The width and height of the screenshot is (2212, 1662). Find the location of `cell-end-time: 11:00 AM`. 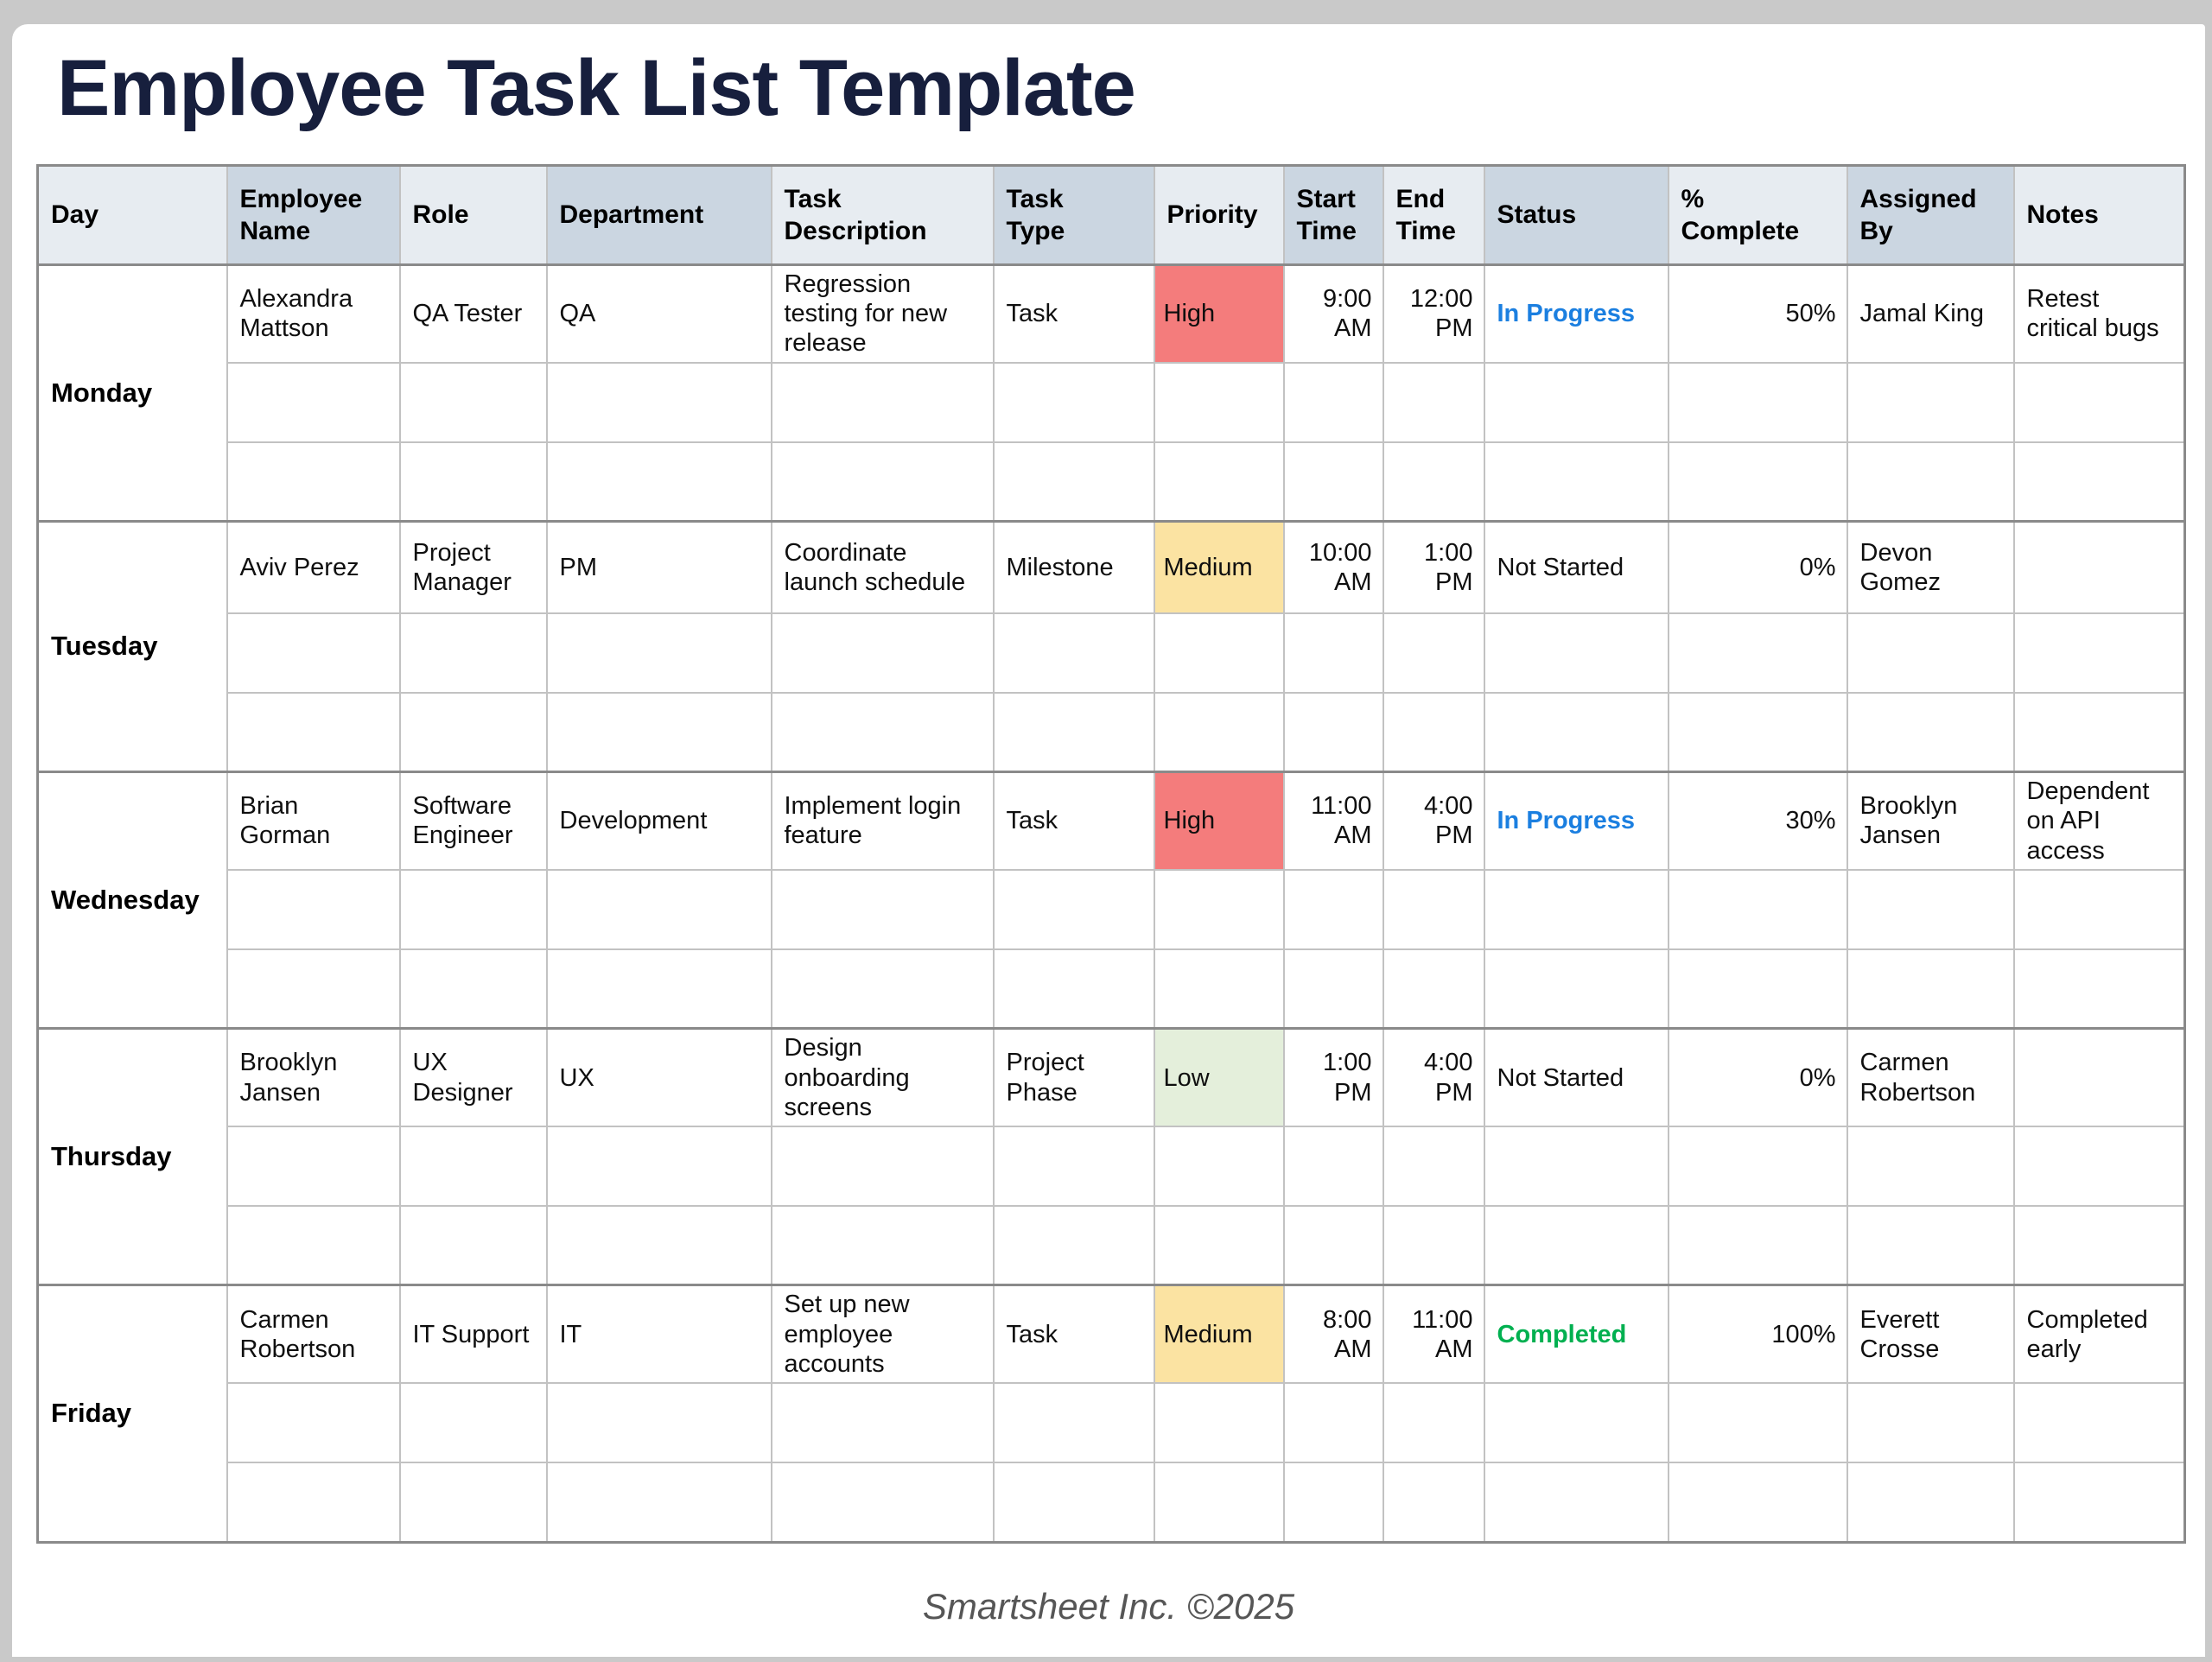

cell-end-time: 11:00 AM is located at coordinates (1433, 1334).